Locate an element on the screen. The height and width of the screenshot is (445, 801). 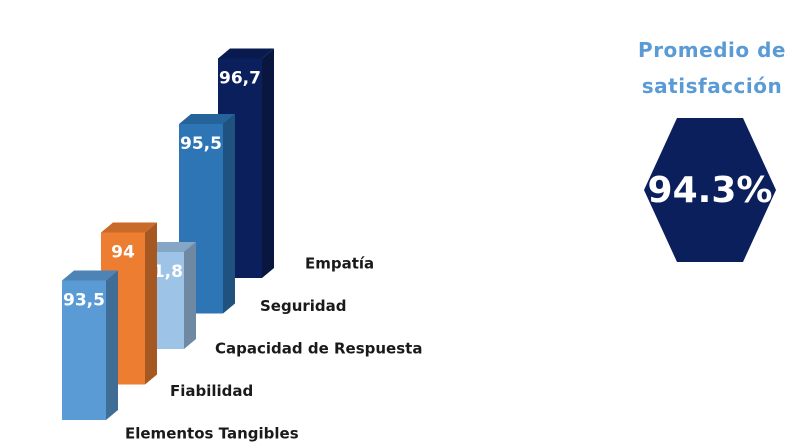
value-label: 93,5 is located at coordinates (84, 301).